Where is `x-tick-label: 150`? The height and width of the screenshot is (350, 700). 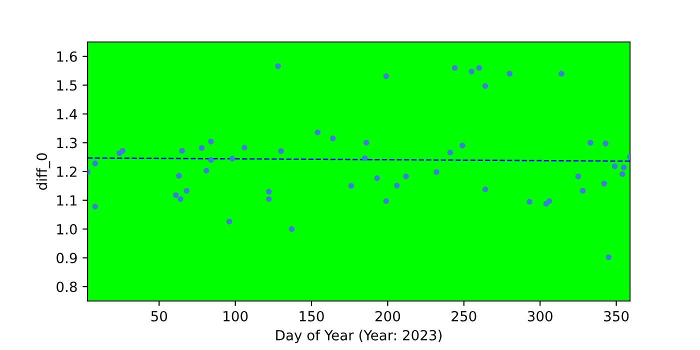
x-tick-label: 150 is located at coordinates (312, 316).